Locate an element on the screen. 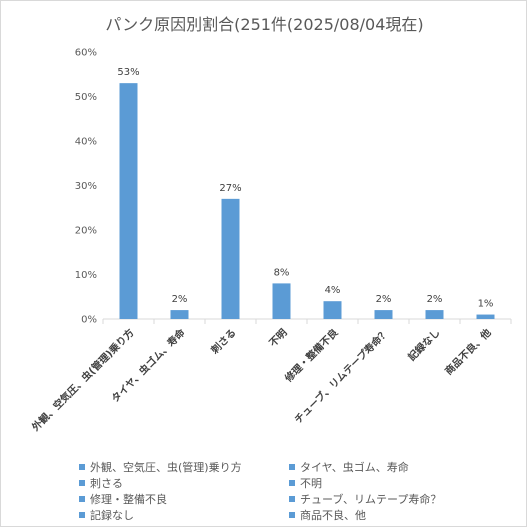 The image size is (527, 528). y-tick-label: 60% is located at coordinates (86, 53).